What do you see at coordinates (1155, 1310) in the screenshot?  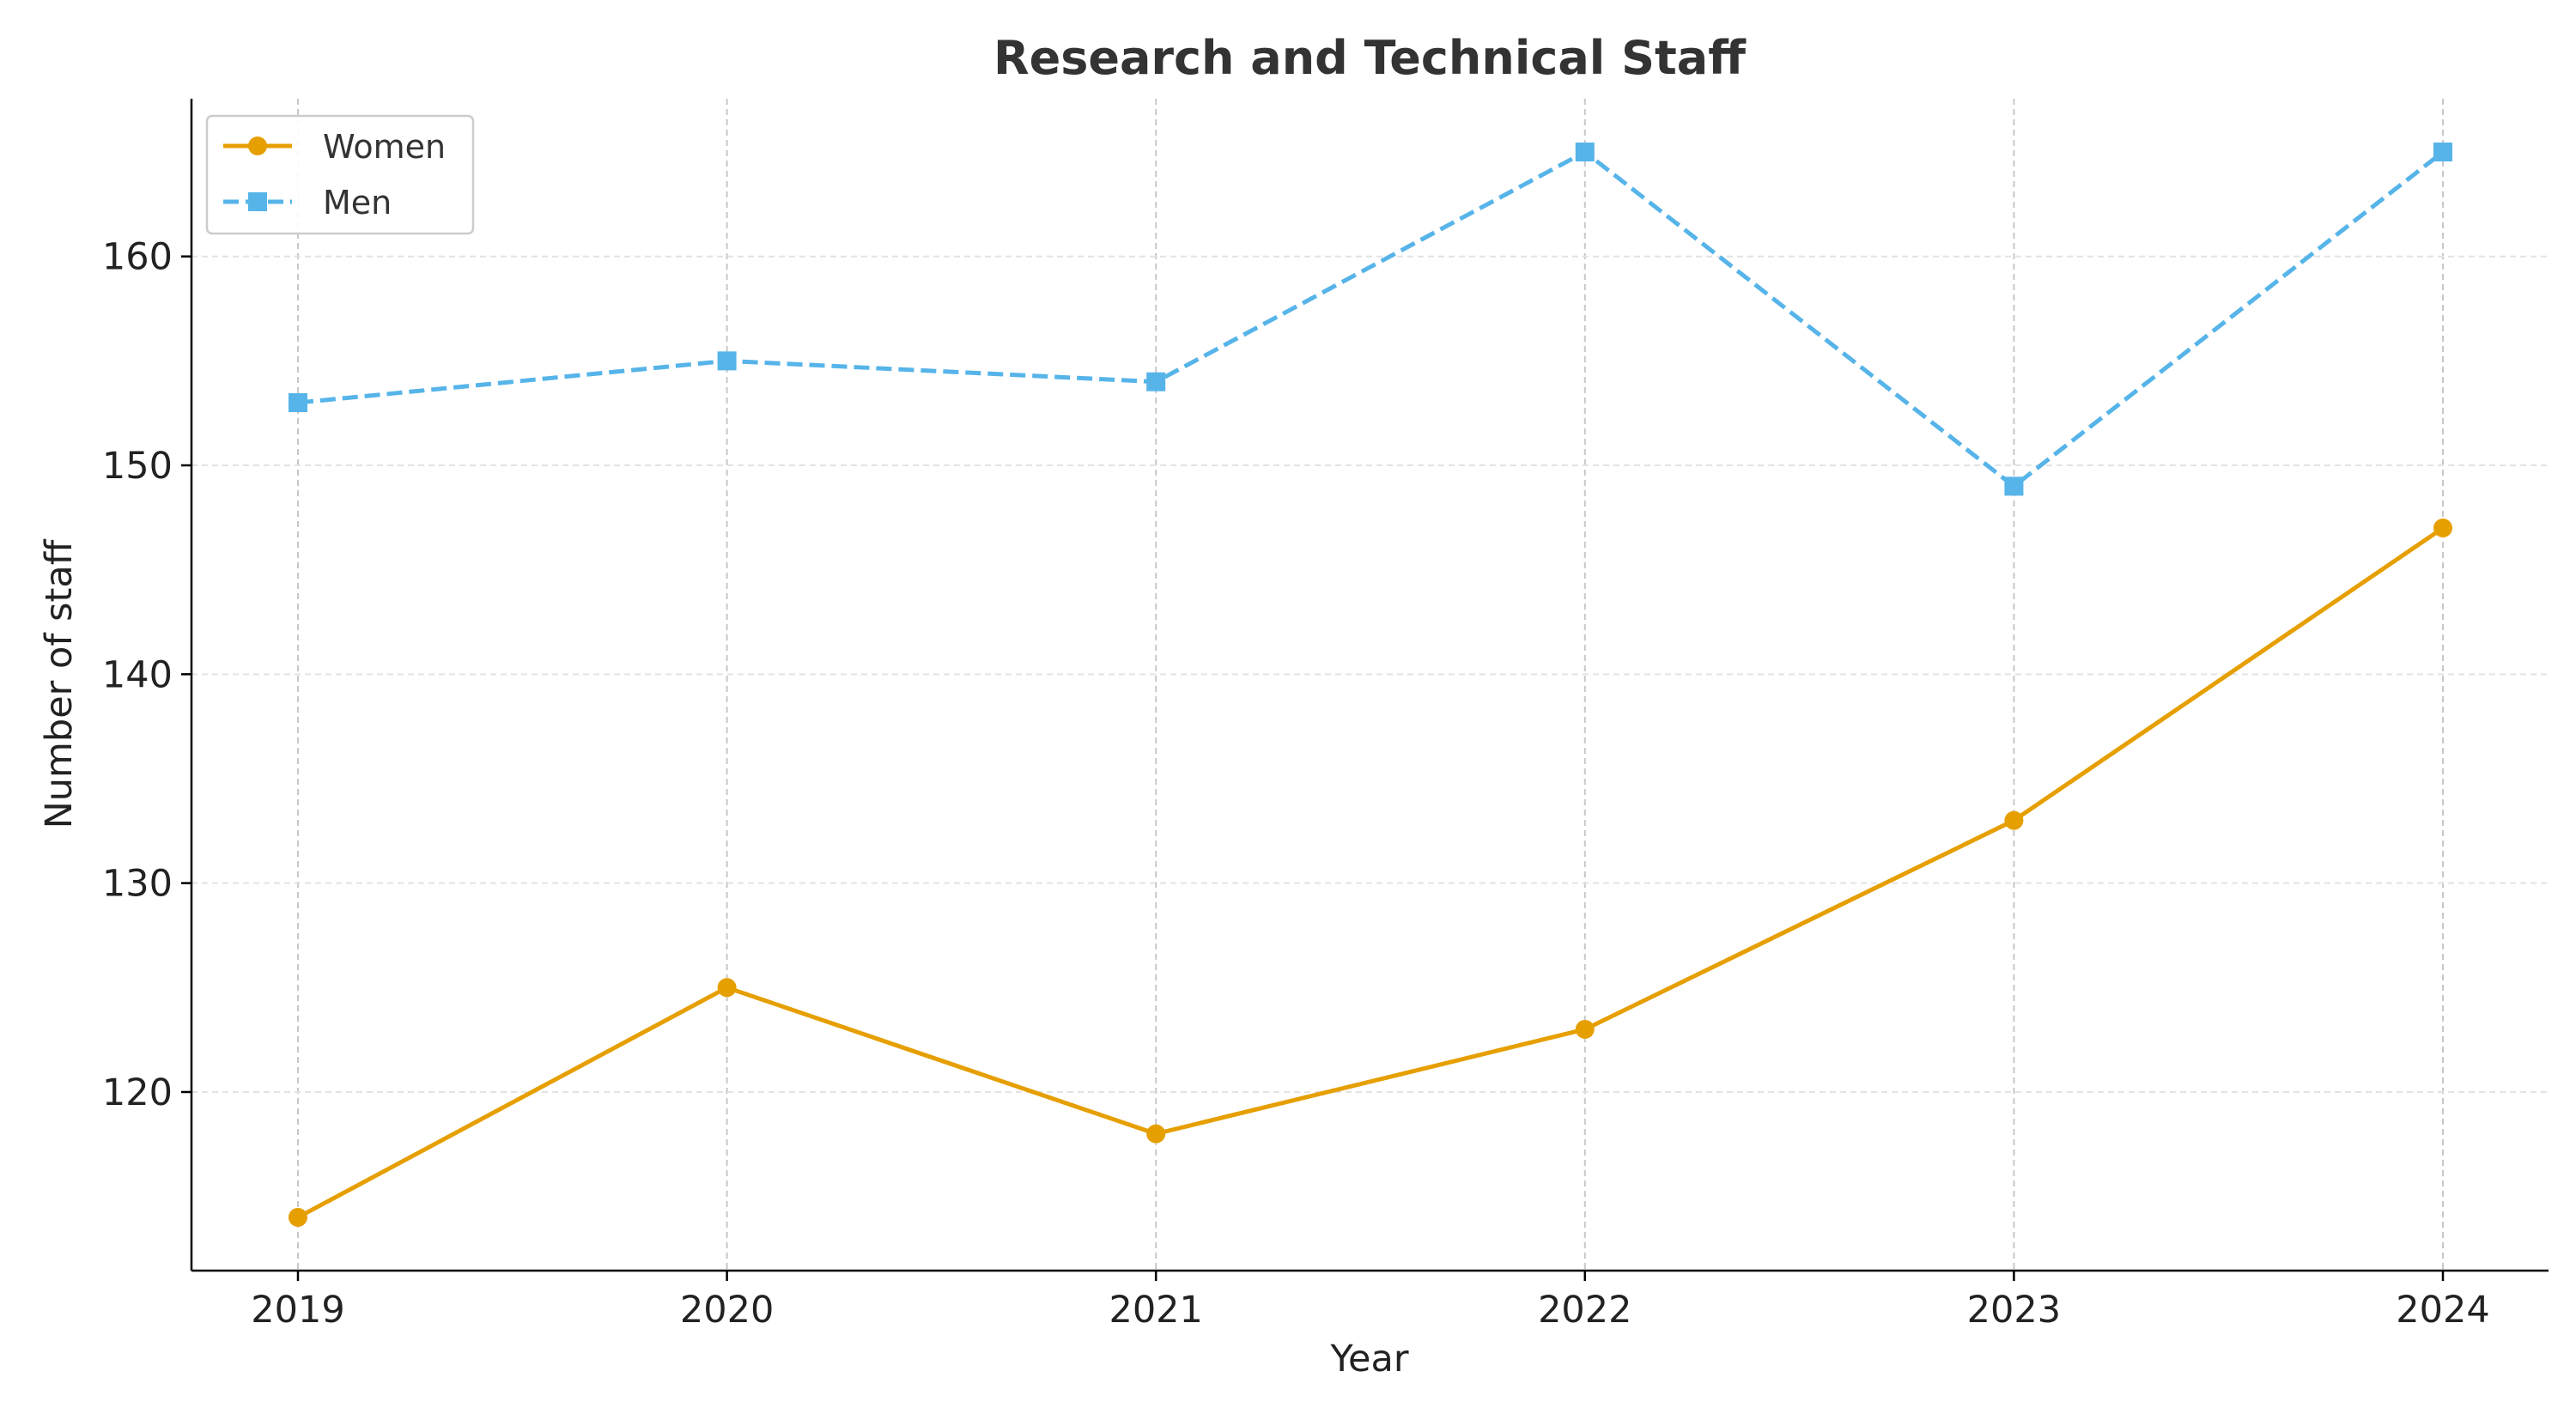 I see `x-tick-label-2021: 2021` at bounding box center [1155, 1310].